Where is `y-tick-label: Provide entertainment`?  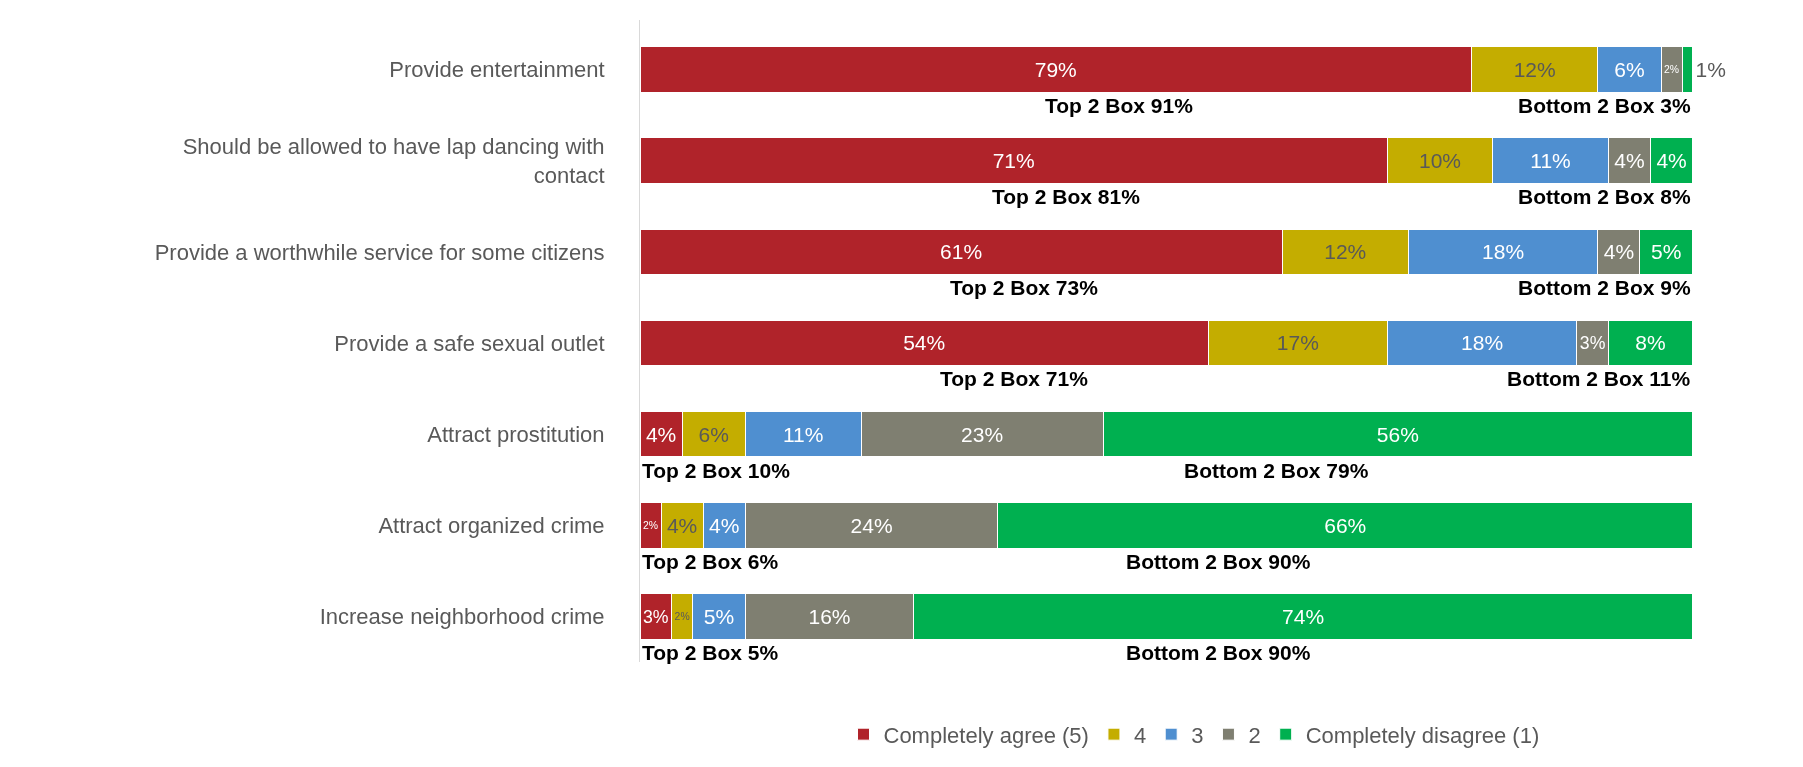
y-tick-label: Provide entertainment is located at coordinates (497, 70).